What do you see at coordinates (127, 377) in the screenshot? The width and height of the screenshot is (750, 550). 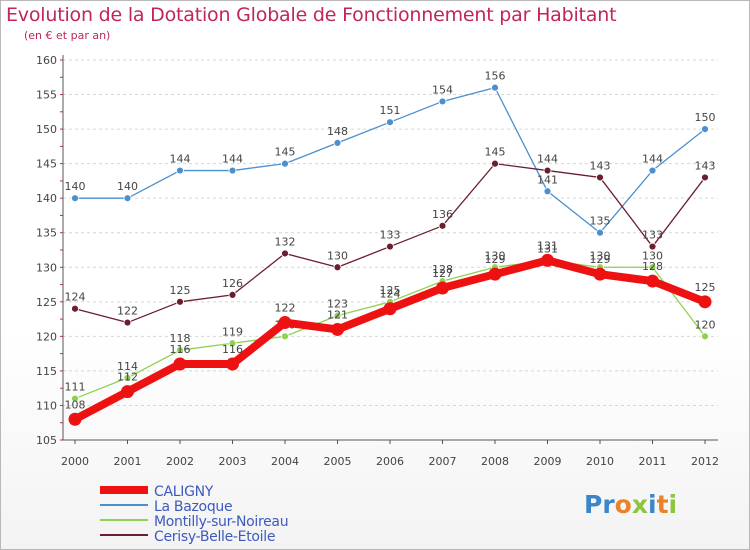 I see `data-label-caligny: 112` at bounding box center [127, 377].